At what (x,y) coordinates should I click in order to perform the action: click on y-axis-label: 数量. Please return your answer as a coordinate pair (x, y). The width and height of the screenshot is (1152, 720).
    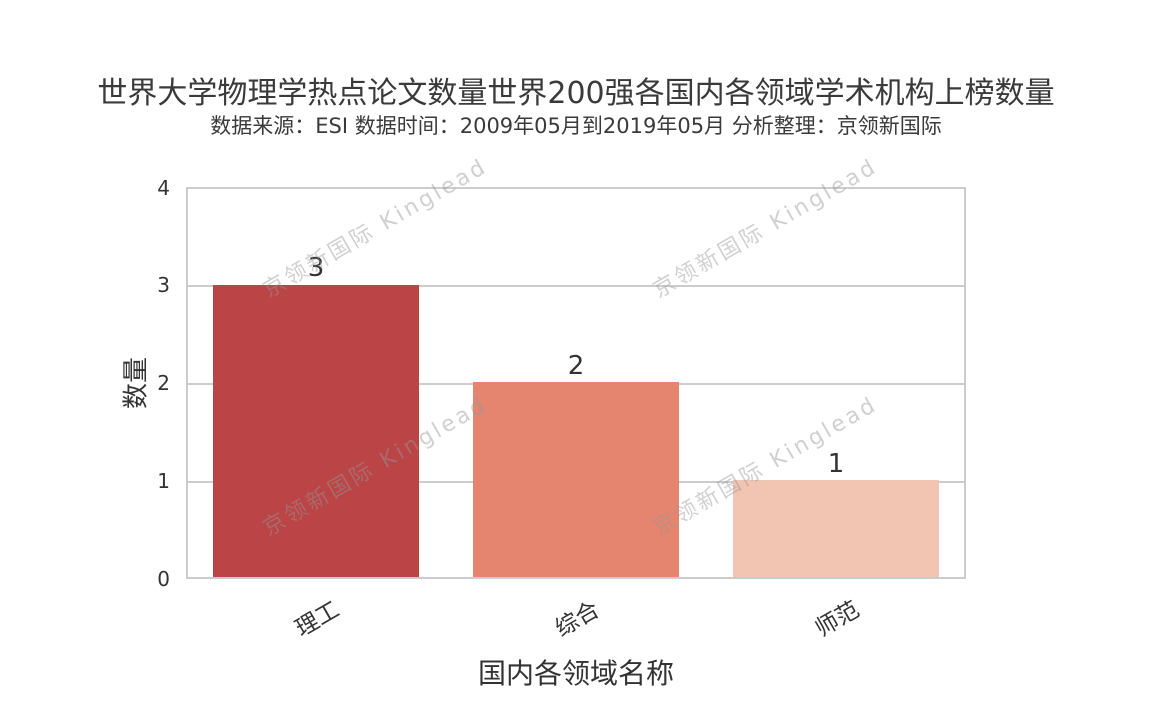
    Looking at the image, I should click on (136, 383).